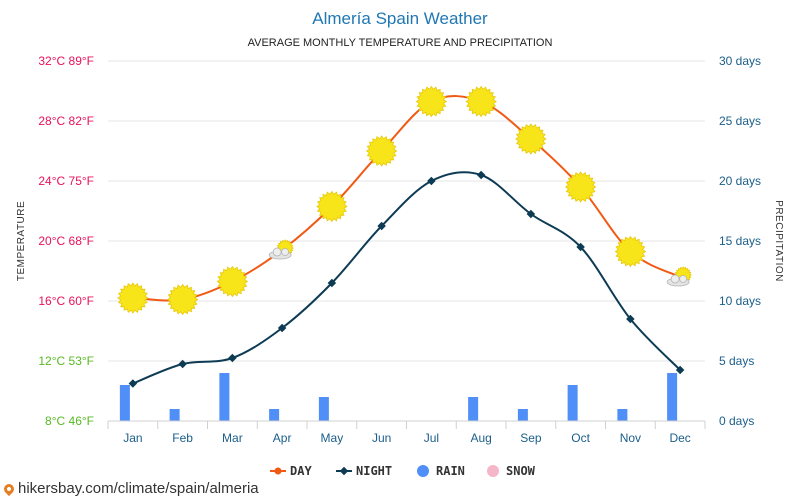  I want to click on month-label: Apr, so click(282, 438).